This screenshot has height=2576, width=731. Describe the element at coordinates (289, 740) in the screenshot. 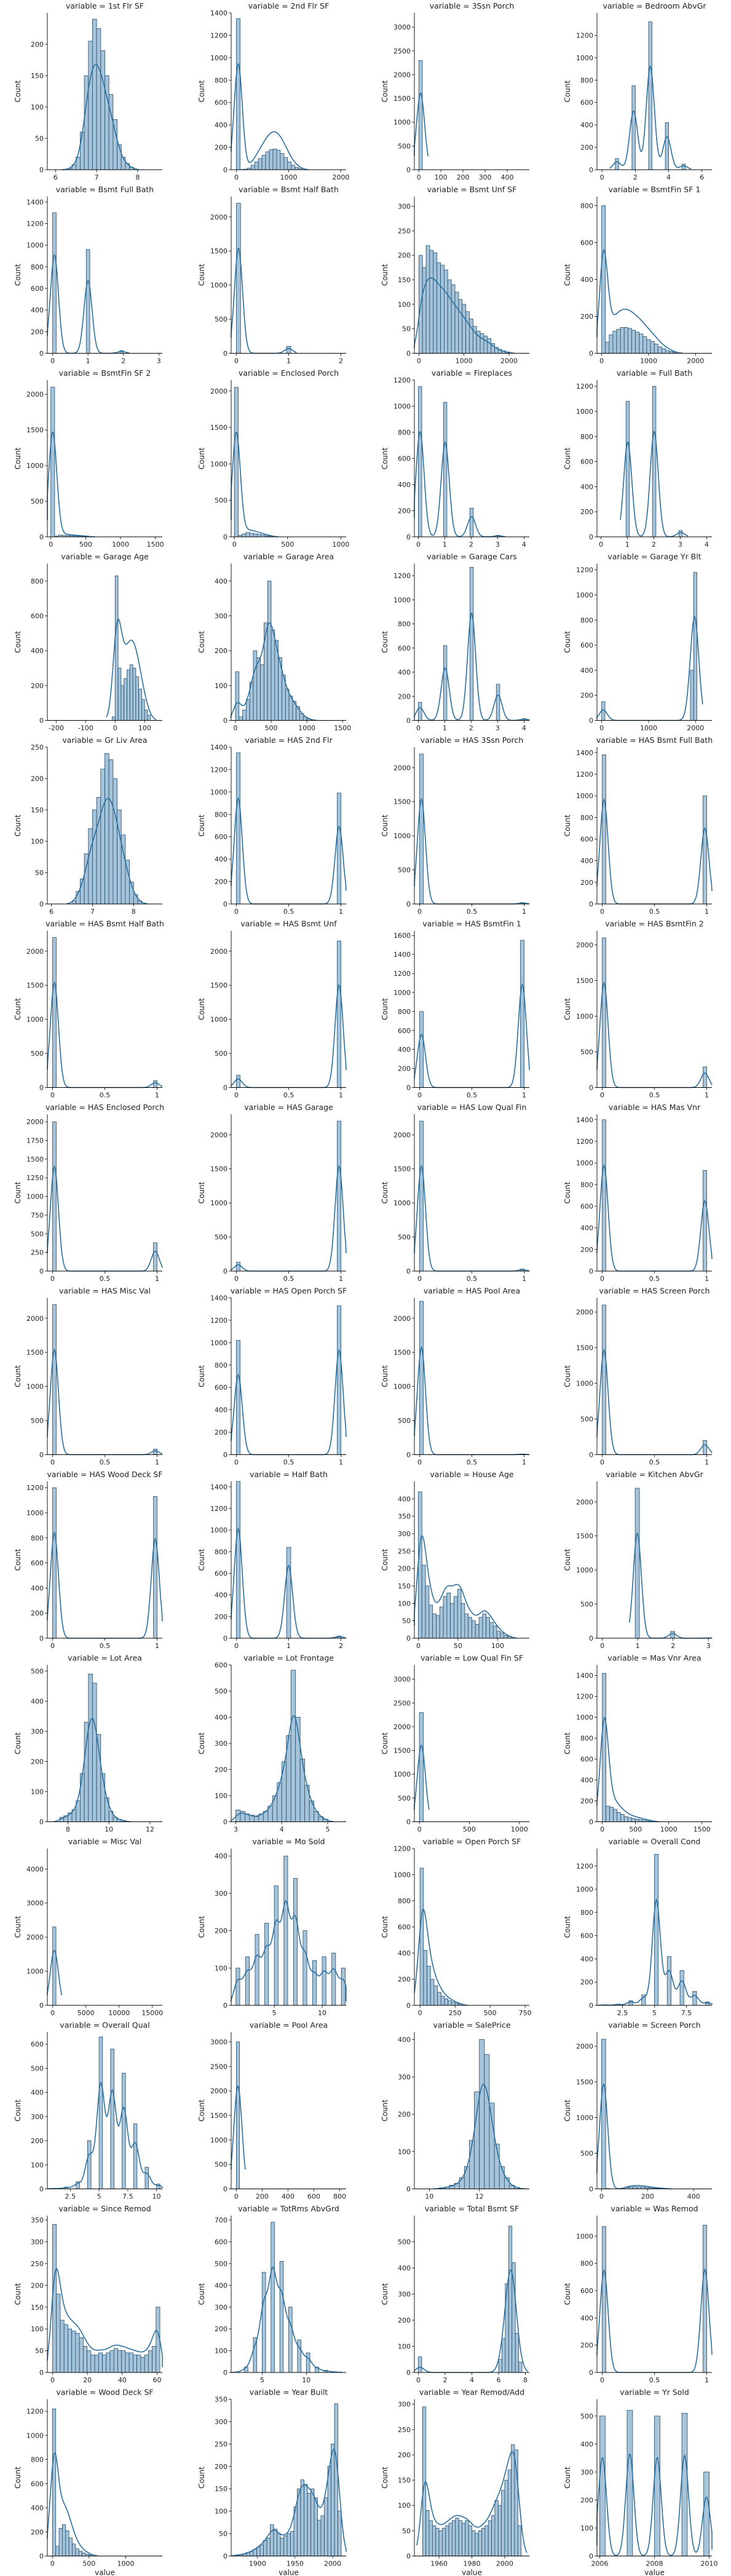

I see `panel-title: variable = HAS 2nd Flr` at that location.